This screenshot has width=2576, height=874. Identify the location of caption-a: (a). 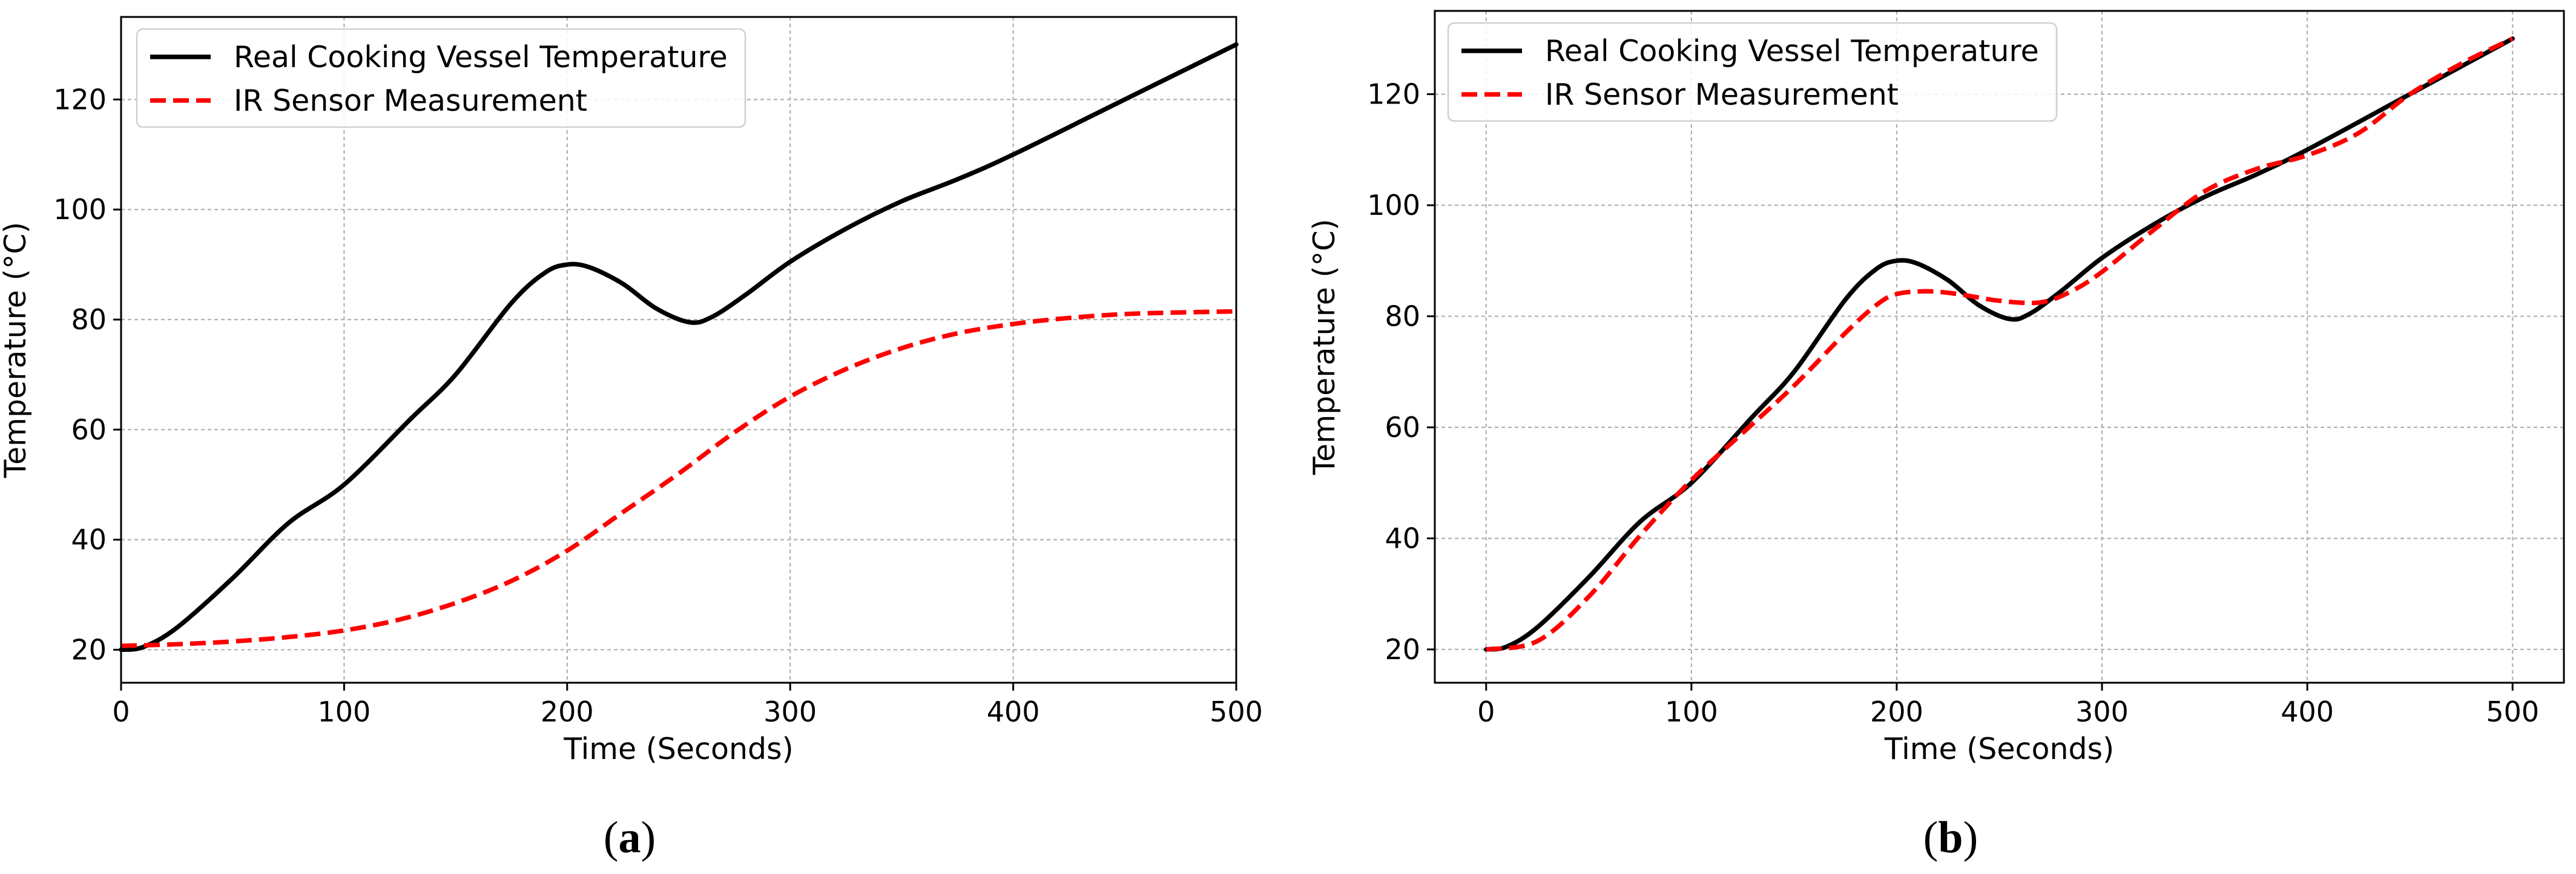
(630, 837).